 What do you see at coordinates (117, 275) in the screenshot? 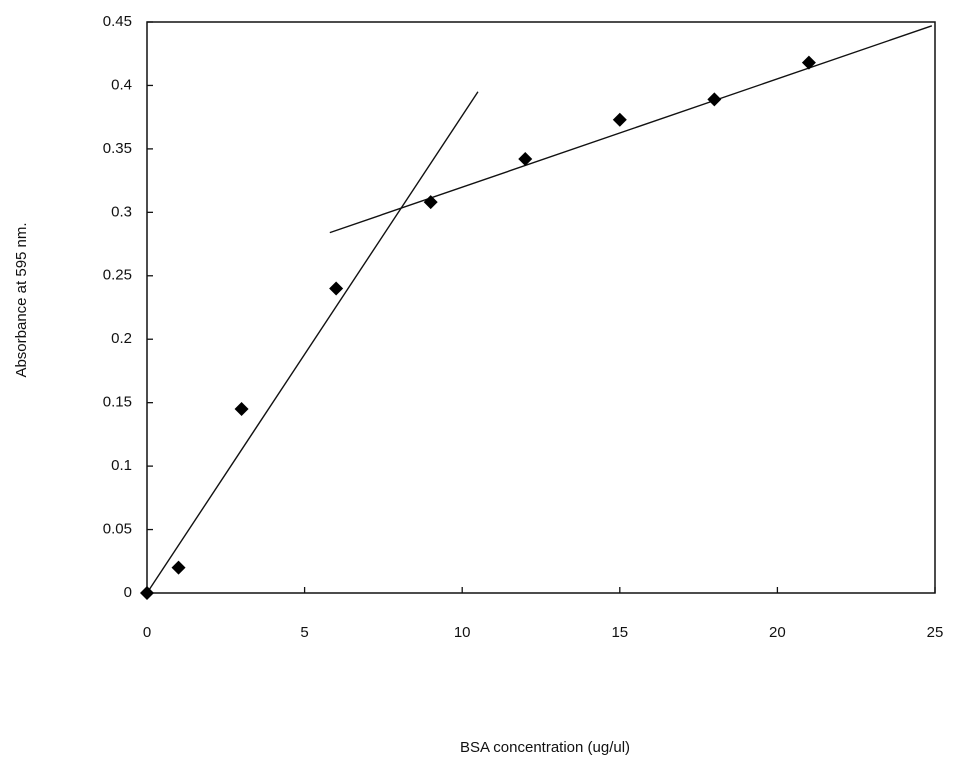
I see `y-tick-label: 0.25` at bounding box center [117, 275].